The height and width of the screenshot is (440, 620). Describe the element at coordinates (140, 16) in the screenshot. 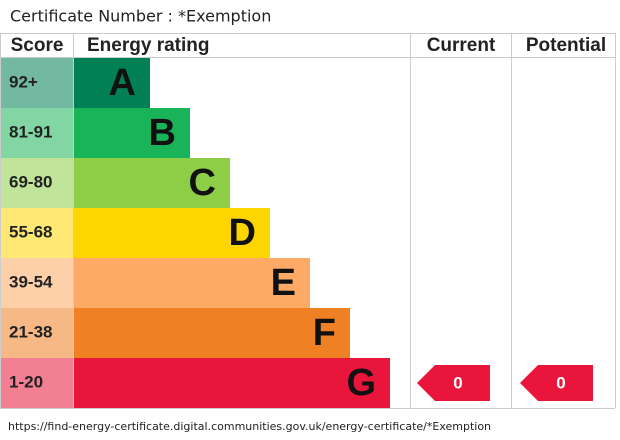

I see `certificate-number: Certificate Number : *Exemption` at that location.